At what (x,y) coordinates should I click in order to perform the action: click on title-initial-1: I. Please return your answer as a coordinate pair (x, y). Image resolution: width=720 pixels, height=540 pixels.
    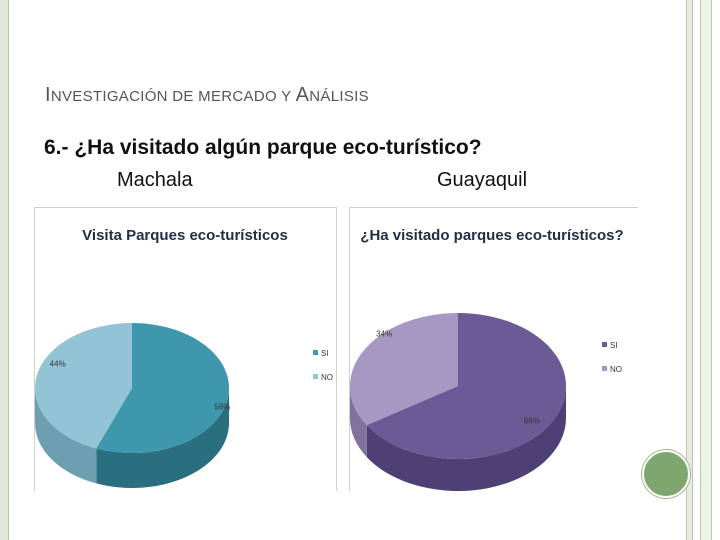
    Looking at the image, I should click on (48, 95).